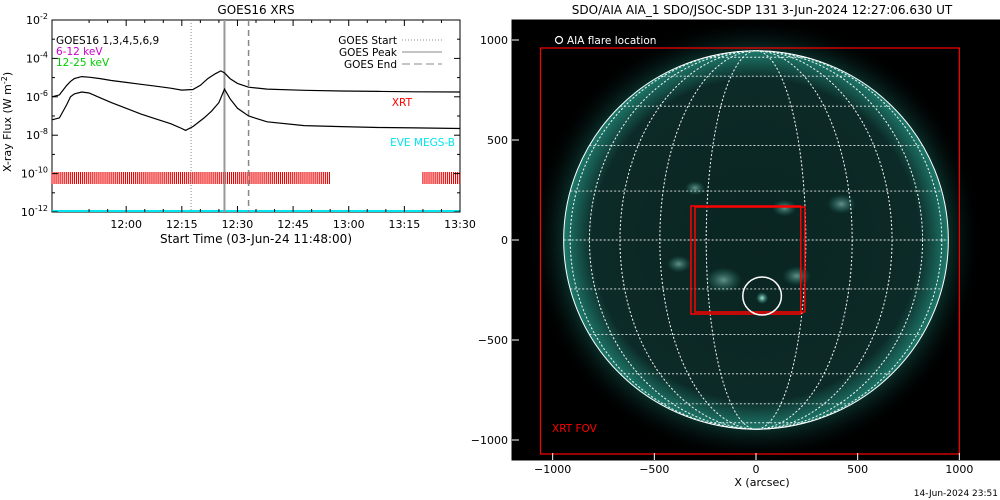 The height and width of the screenshot is (500, 1000). I want to click on aia-y-tick-label: −1000, so click(489, 440).